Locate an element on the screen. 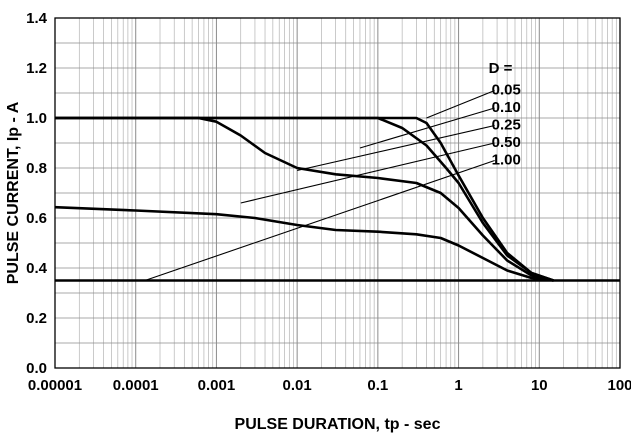  series-label-0-50: 0.50 is located at coordinates (506, 142).